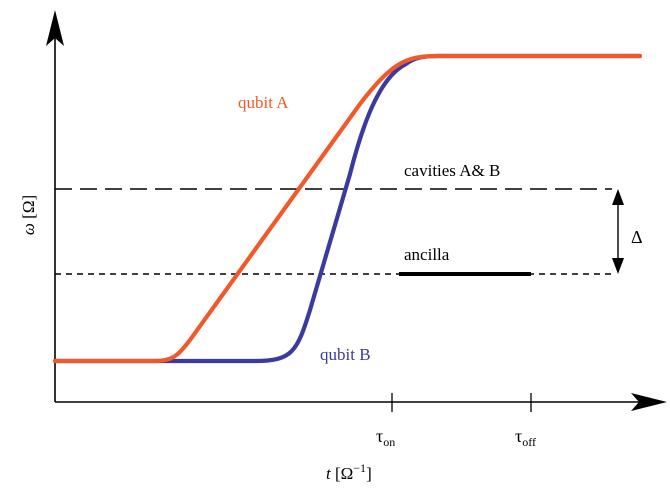  What do you see at coordinates (452, 170) in the screenshot?
I see `cavities-label: cavities A& B` at bounding box center [452, 170].